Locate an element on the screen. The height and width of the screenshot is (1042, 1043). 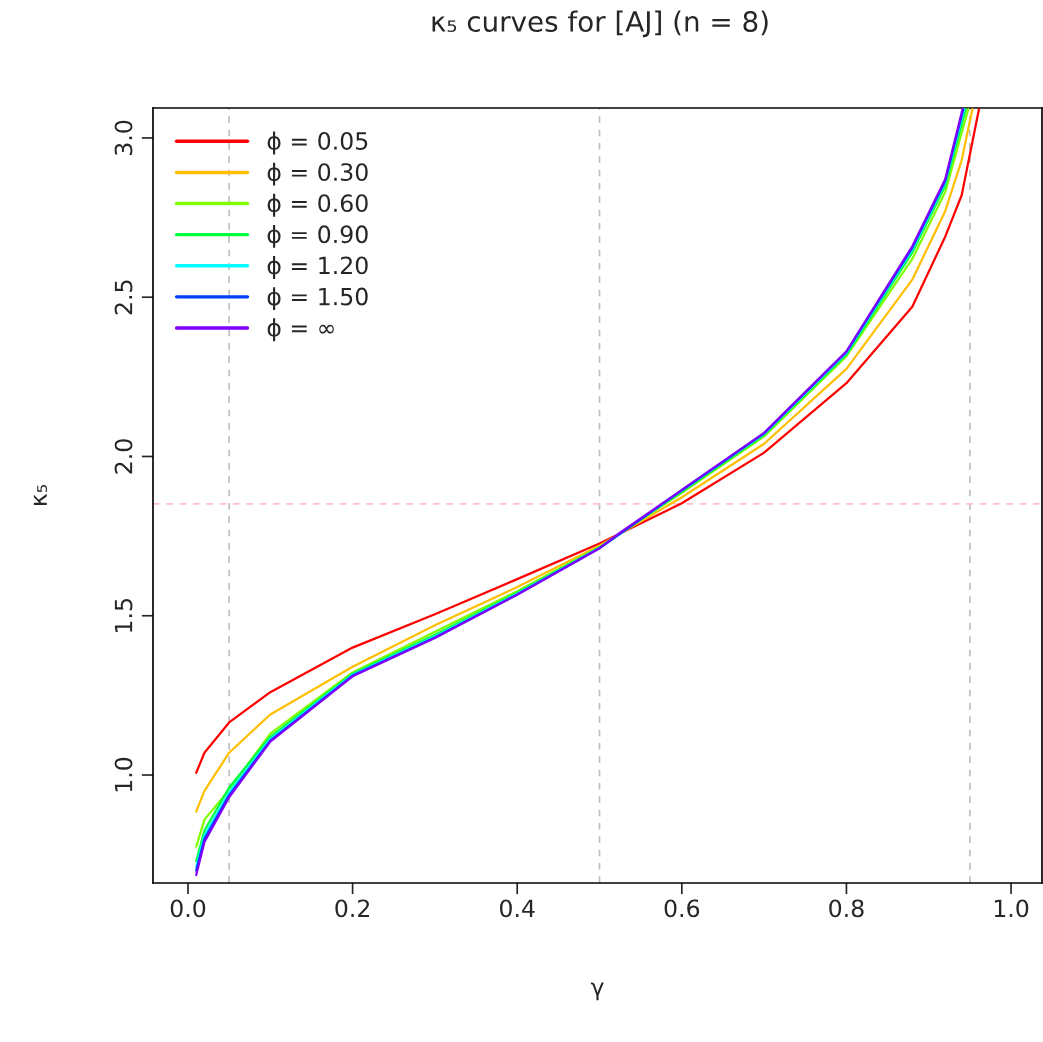
x-tick-label: 0.8 is located at coordinates (846, 908).